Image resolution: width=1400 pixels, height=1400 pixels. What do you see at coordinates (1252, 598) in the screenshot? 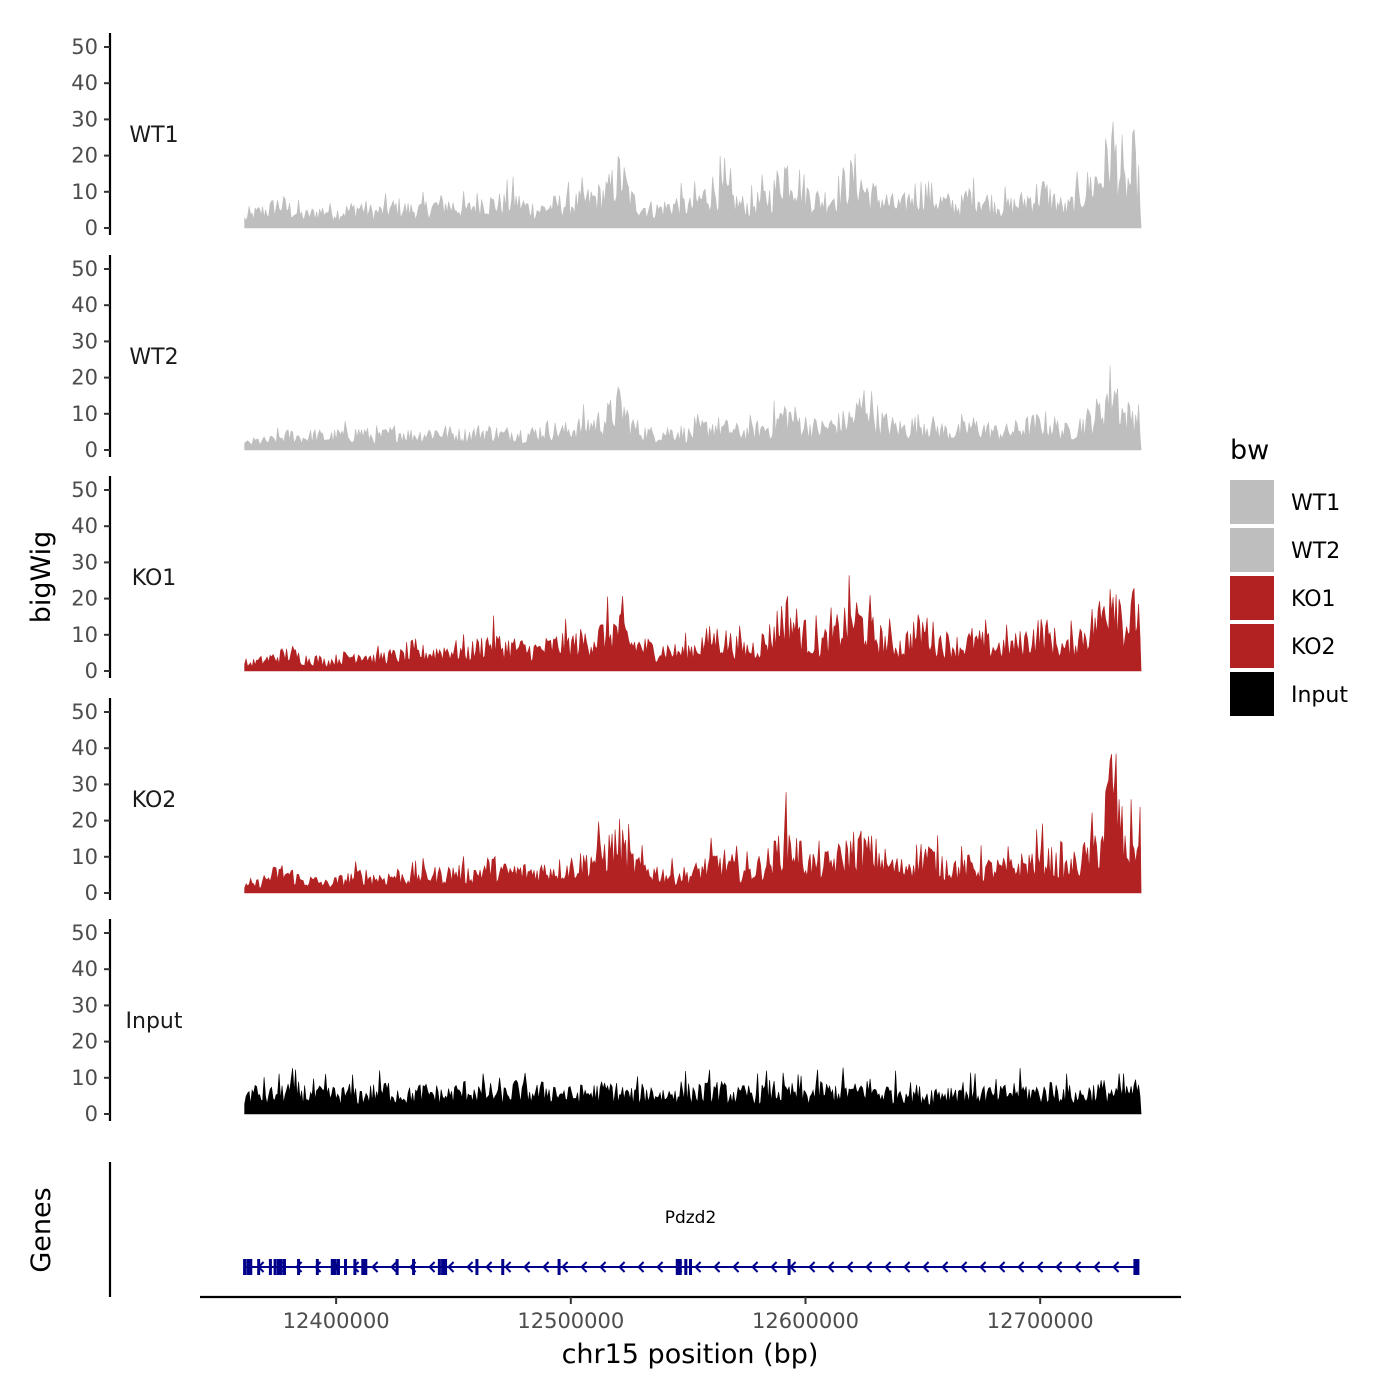
I see `legend-key-ko1` at bounding box center [1252, 598].